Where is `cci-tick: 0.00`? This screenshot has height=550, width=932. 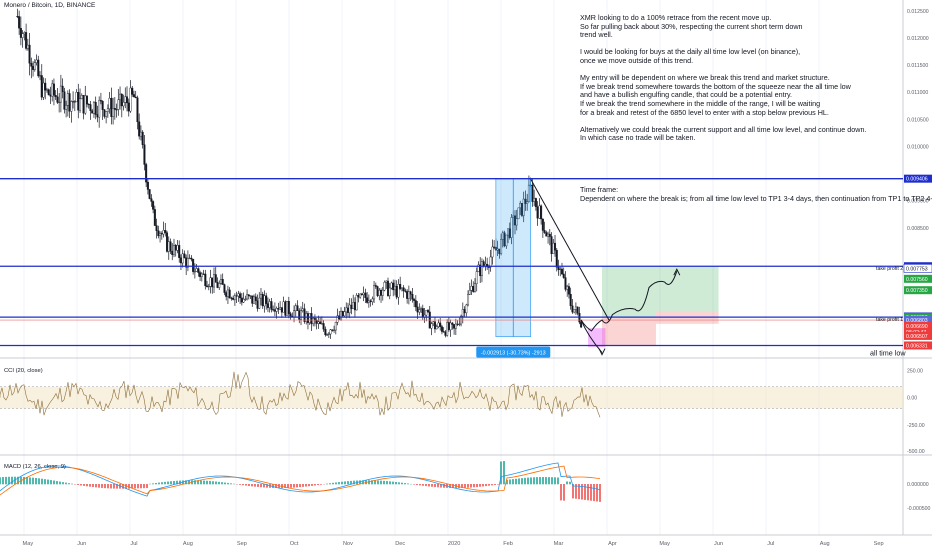
cci-tick: 0.00 is located at coordinates (912, 399).